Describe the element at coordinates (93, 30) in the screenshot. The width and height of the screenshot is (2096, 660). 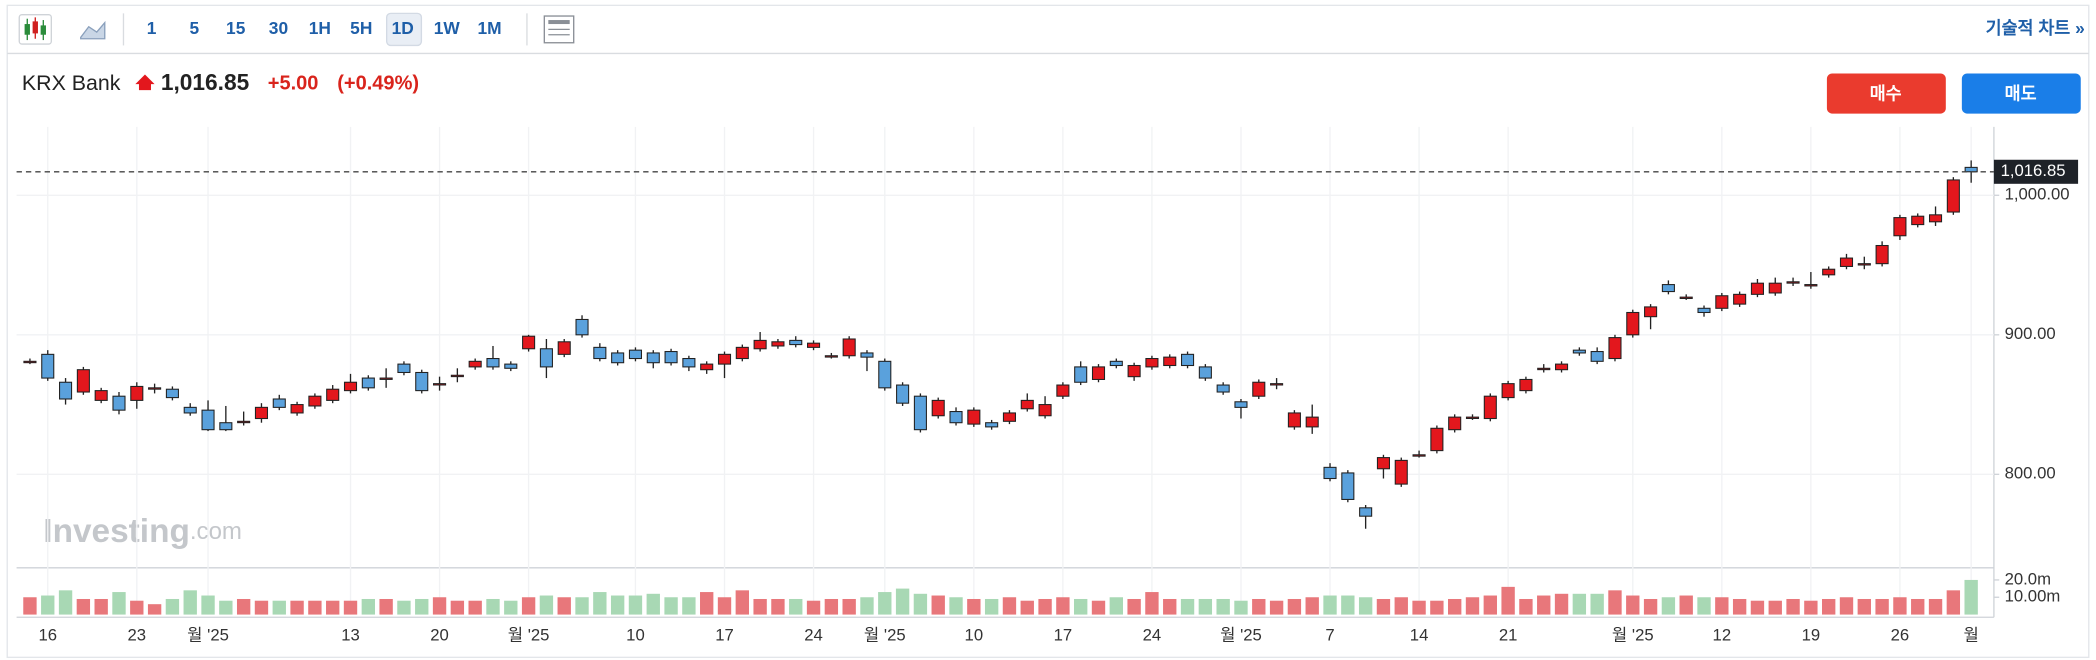
I see `area-icon` at that location.